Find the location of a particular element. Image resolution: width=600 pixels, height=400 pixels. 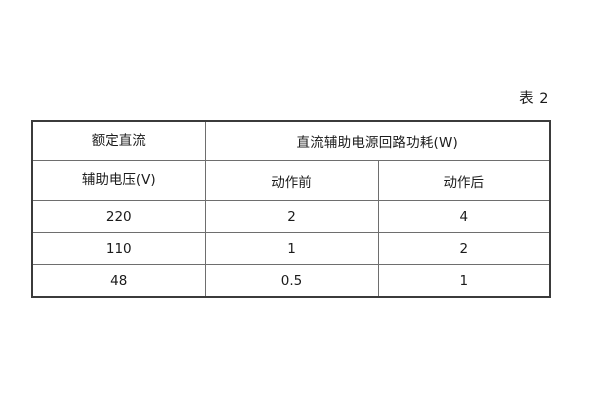

header-before-action: 动作前 is located at coordinates (291, 180).